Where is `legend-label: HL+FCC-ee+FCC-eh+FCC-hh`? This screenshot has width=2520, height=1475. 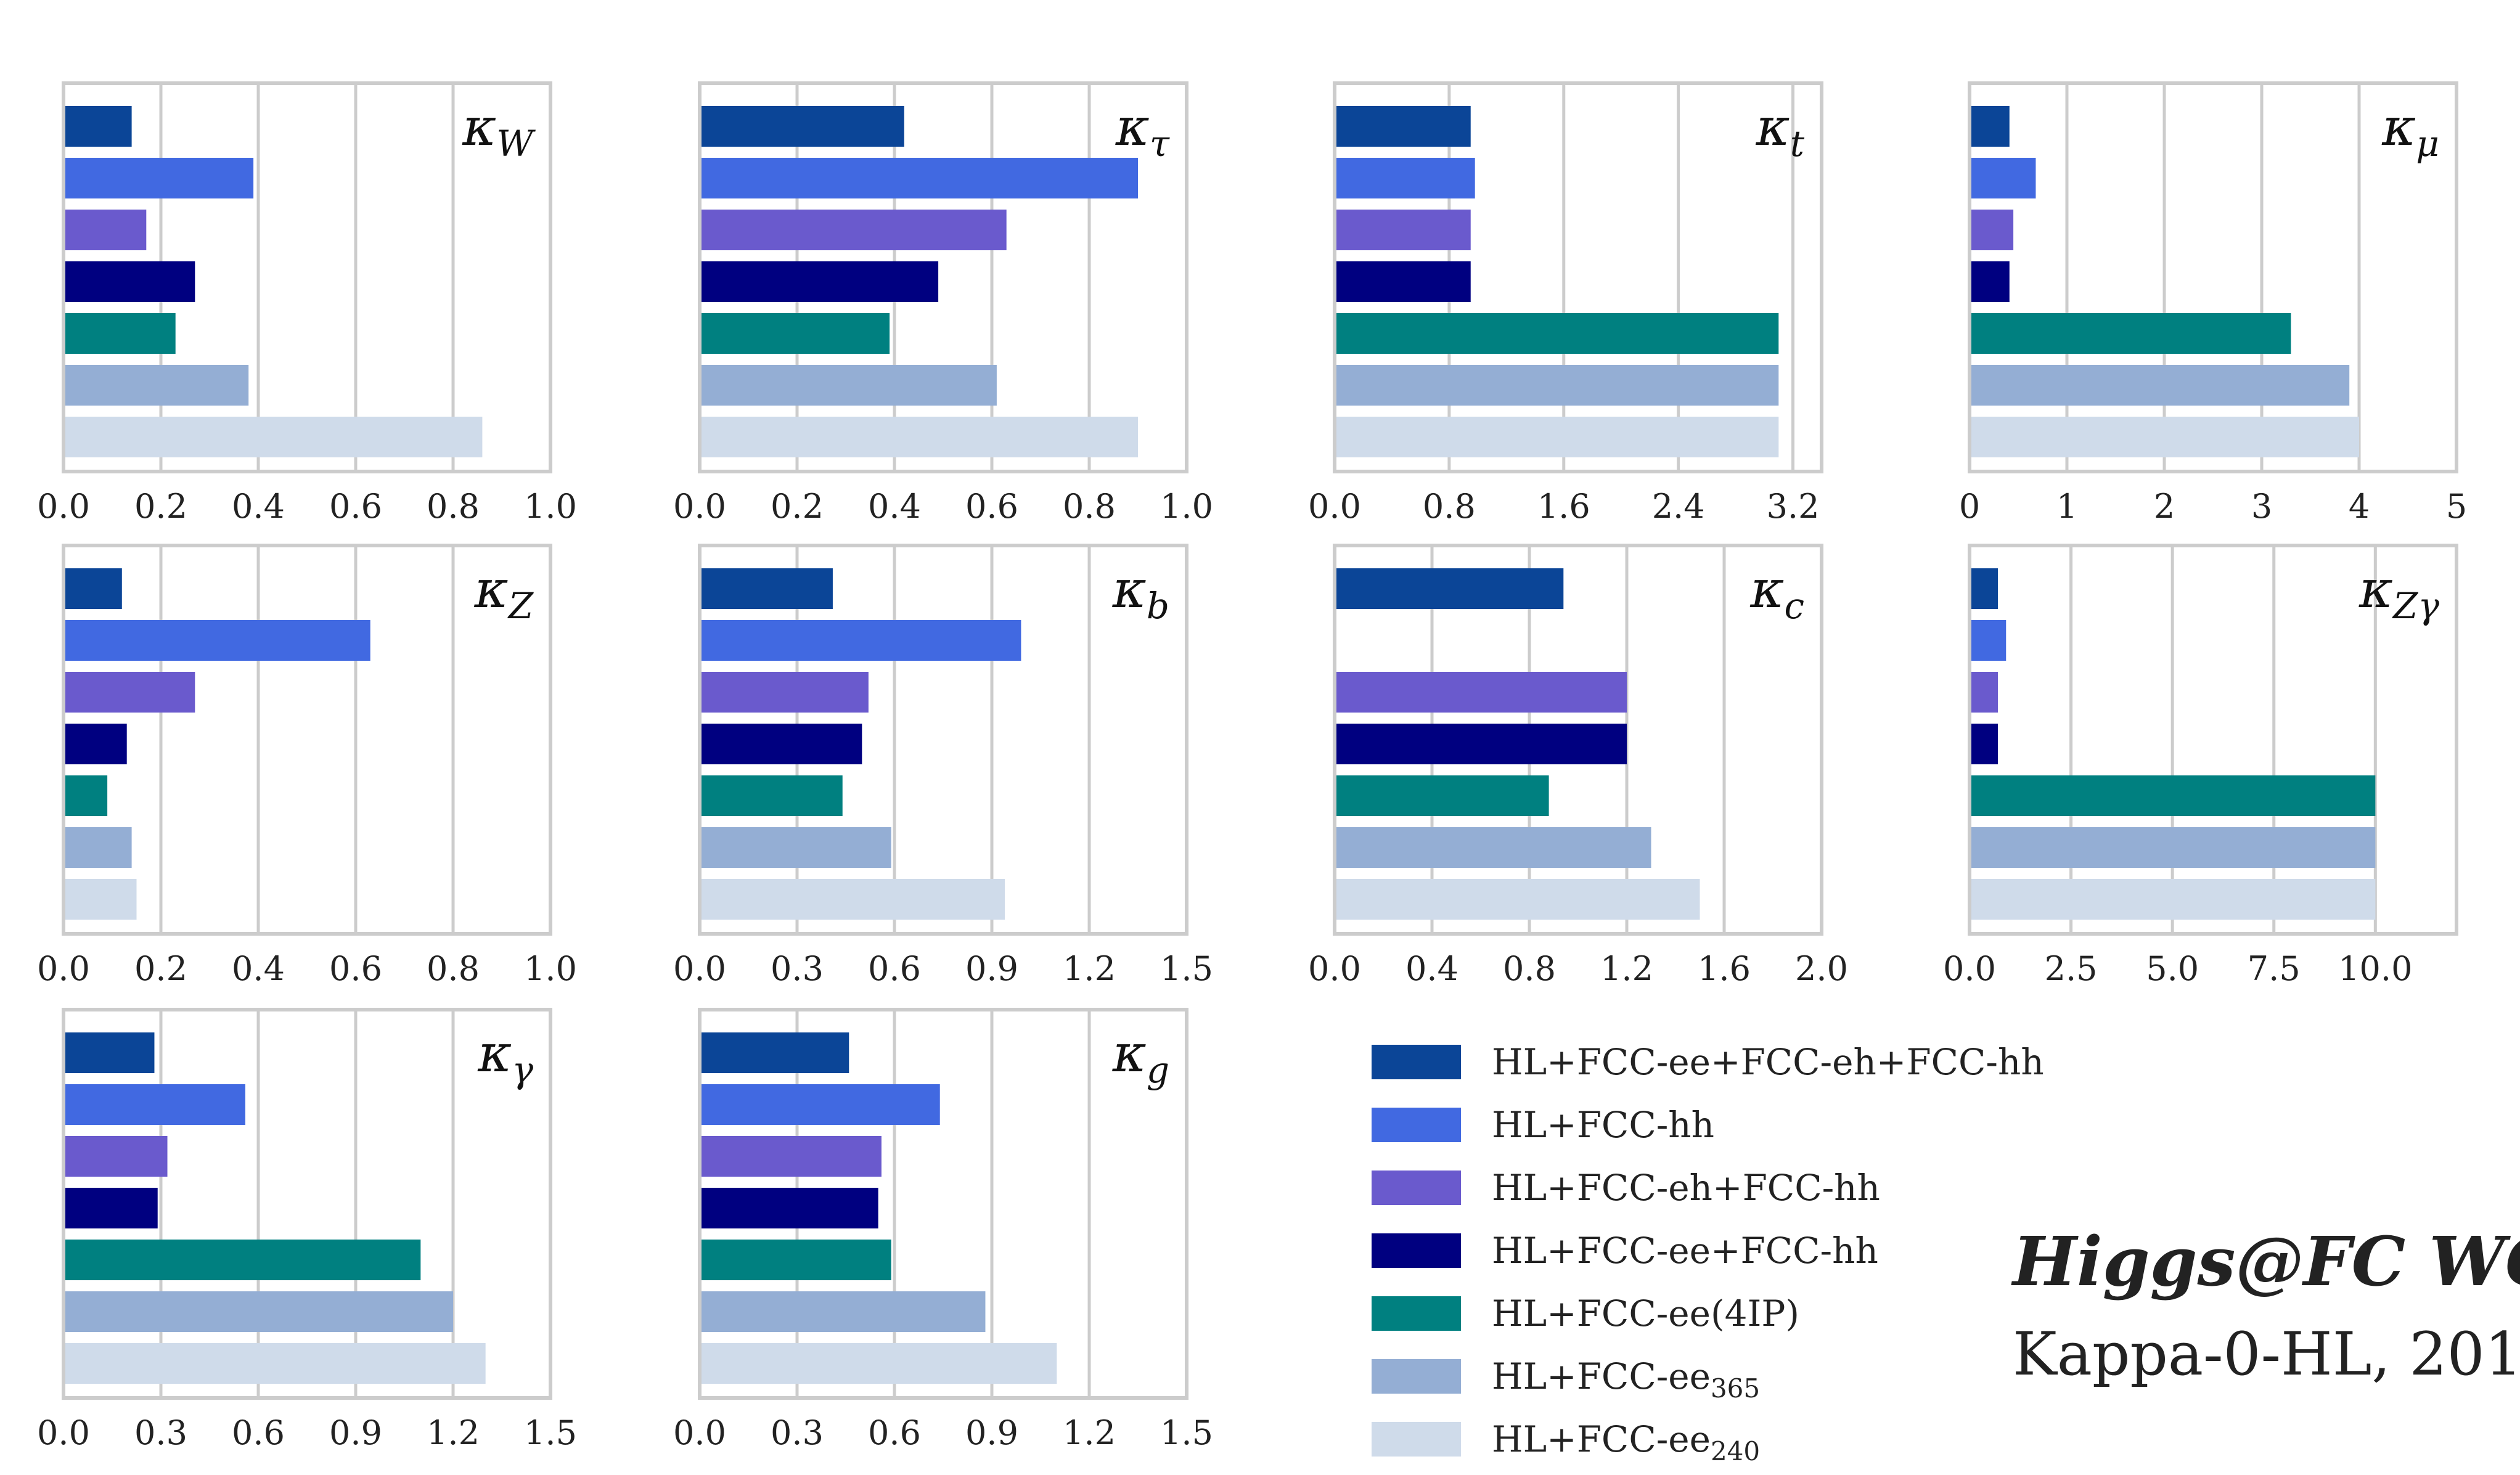 legend-label: HL+FCC-ee+FCC-eh+FCC-hh is located at coordinates (1768, 1062).